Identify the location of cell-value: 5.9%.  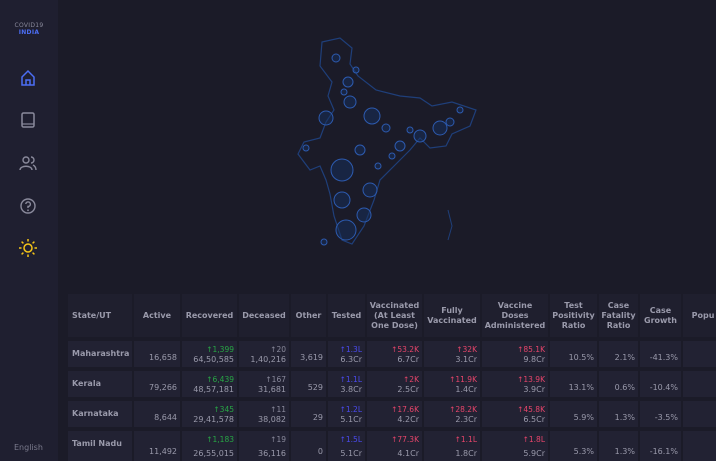
(583, 417).